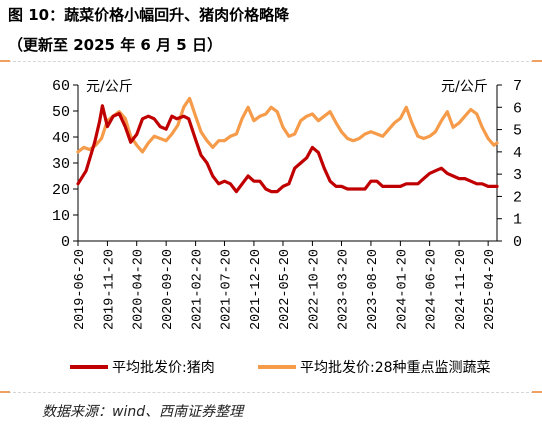  I want to click on right-y-ticks: 0 1 2 3 4 5 6 7, so click(509, 164).